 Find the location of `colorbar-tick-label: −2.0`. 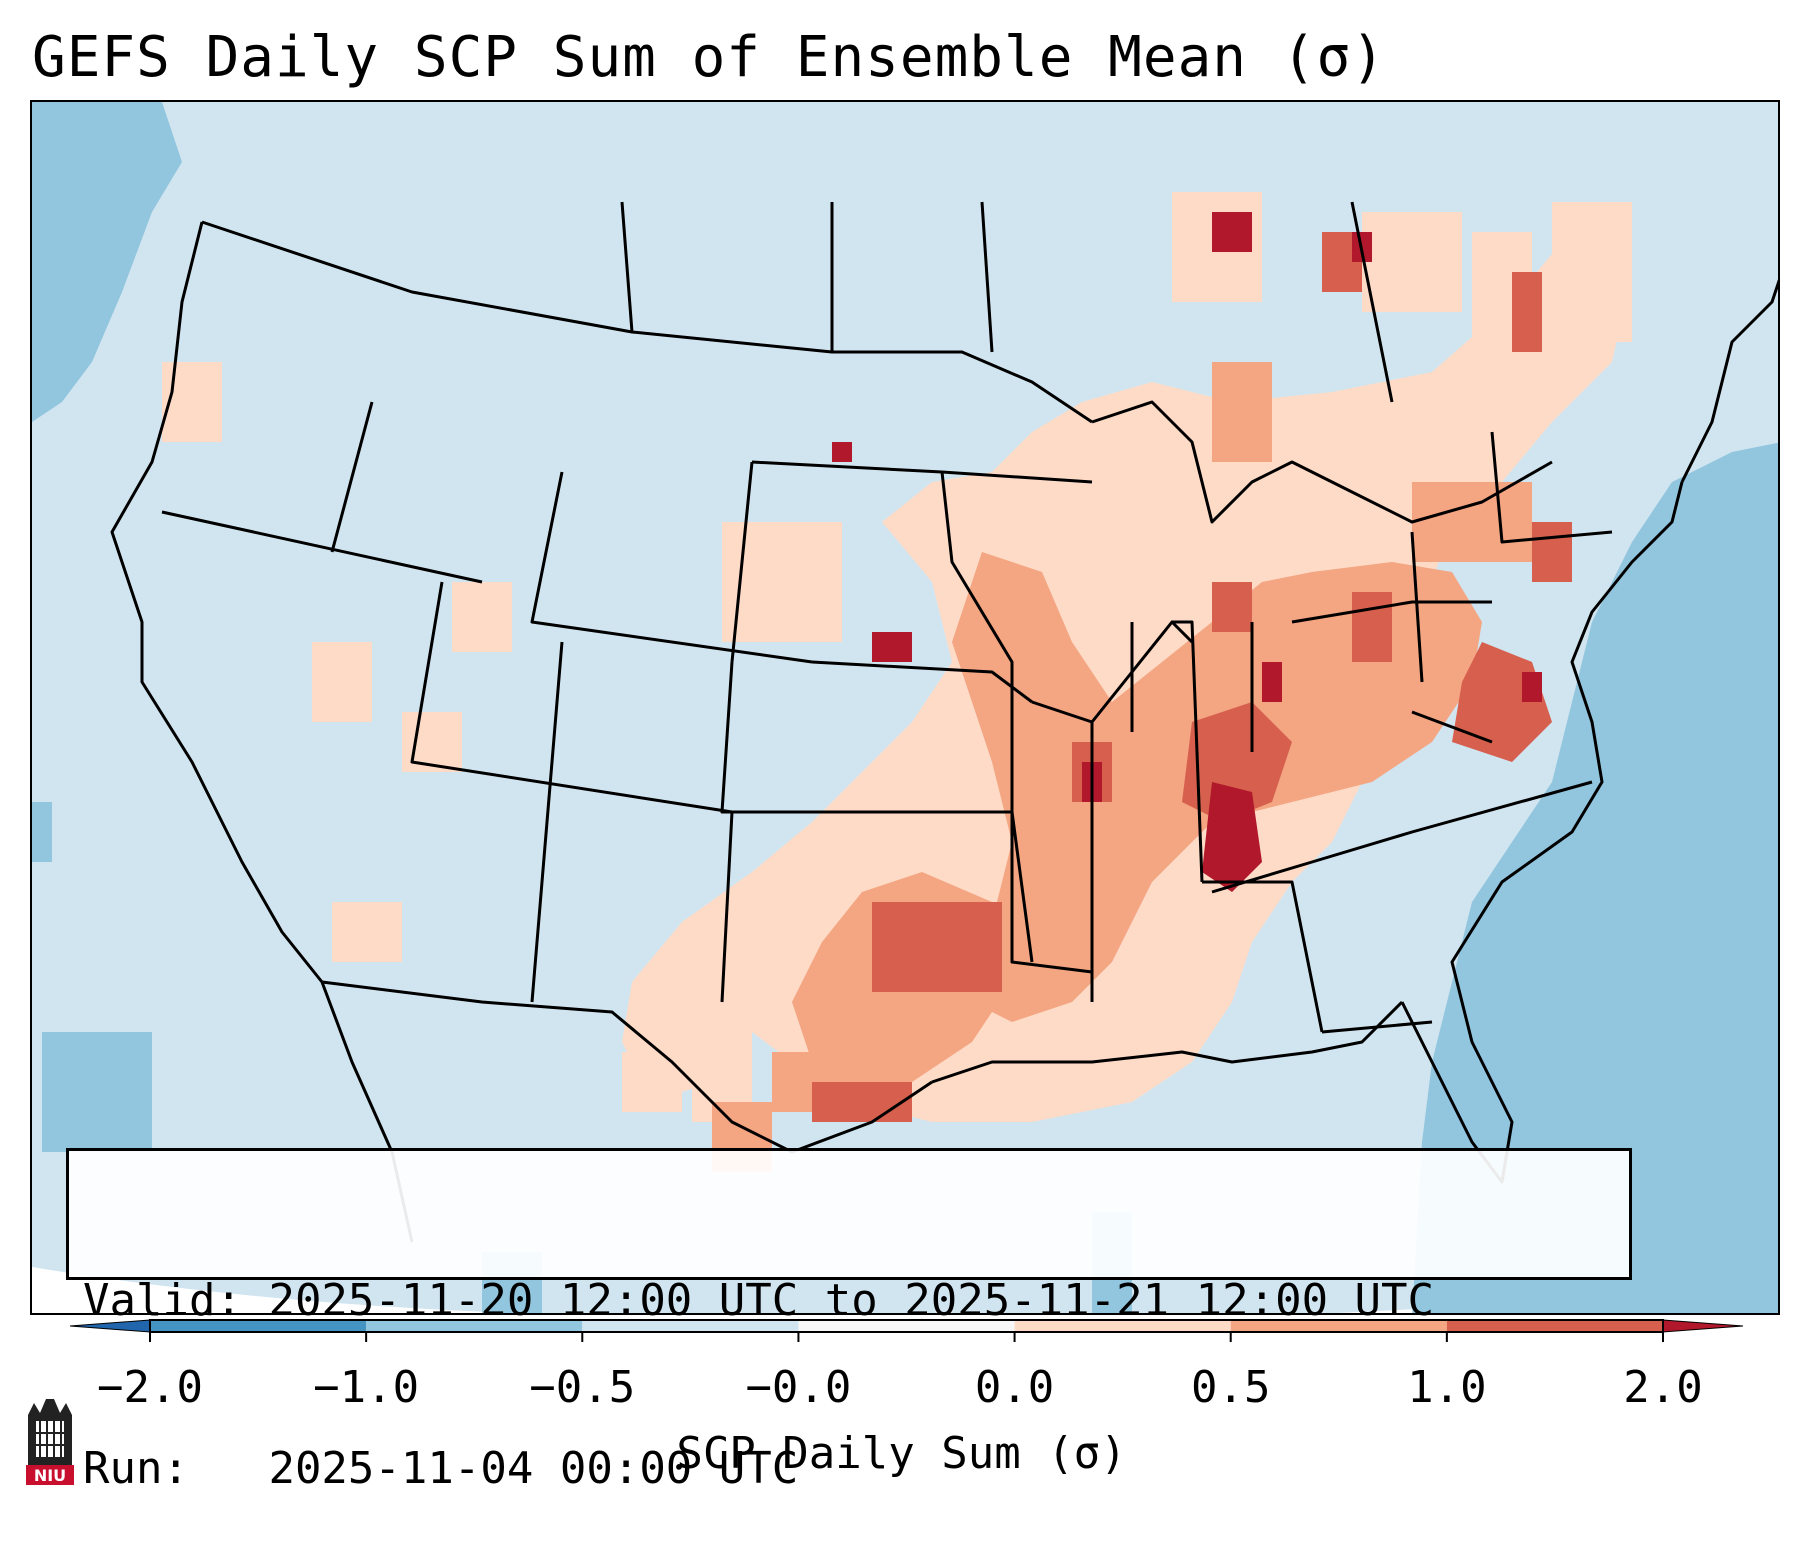

colorbar-tick-label: −2.0 is located at coordinates (150, 1387).